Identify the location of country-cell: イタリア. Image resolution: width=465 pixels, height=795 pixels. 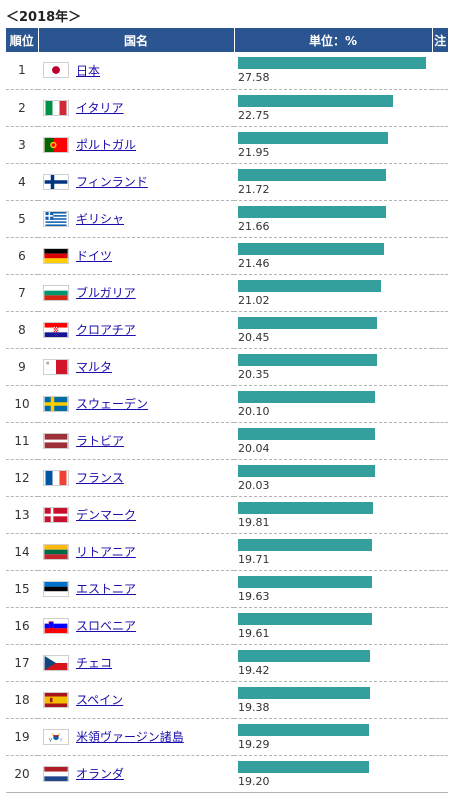
(136, 107).